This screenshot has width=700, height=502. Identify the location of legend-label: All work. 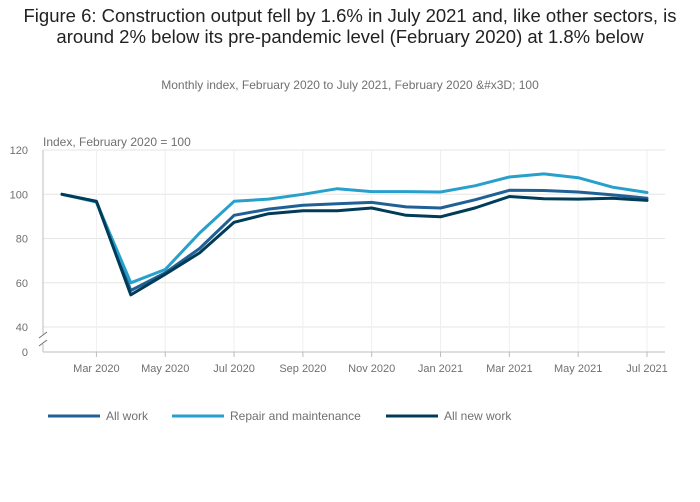
(127, 416).